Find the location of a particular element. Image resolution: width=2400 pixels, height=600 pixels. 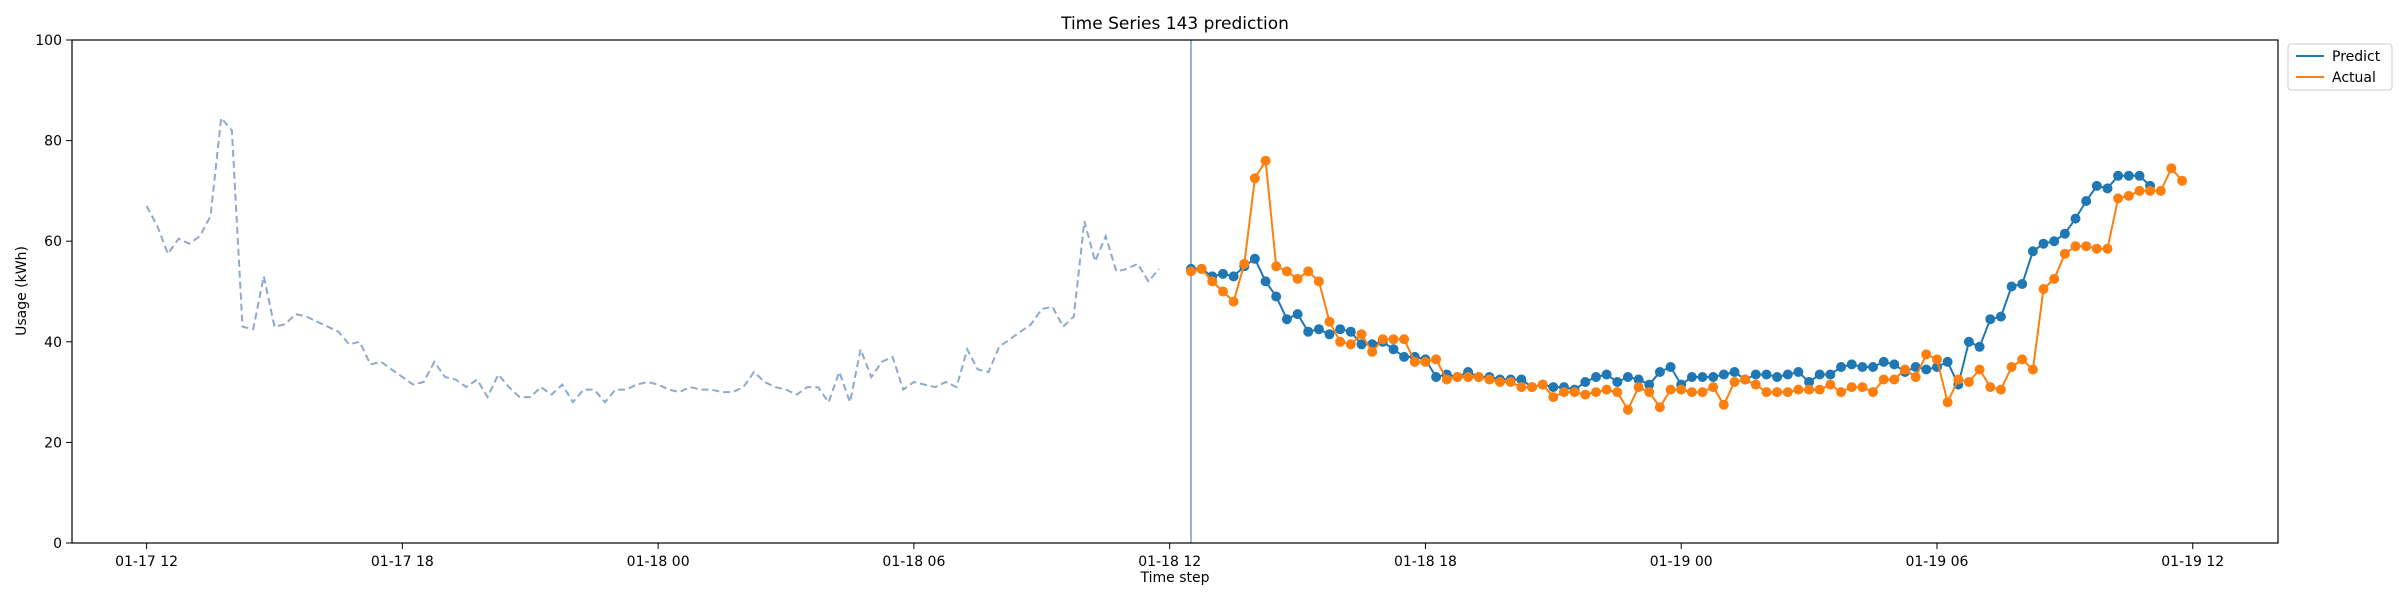

x-tick-label: 01-19 12 is located at coordinates (2192, 562).